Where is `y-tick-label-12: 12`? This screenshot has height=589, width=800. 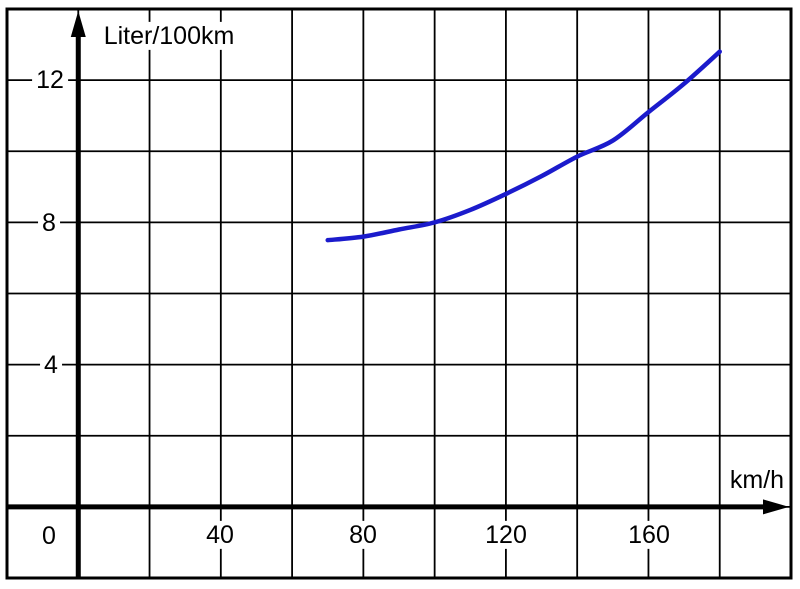 y-tick-label-12: 12 is located at coordinates (50, 80).